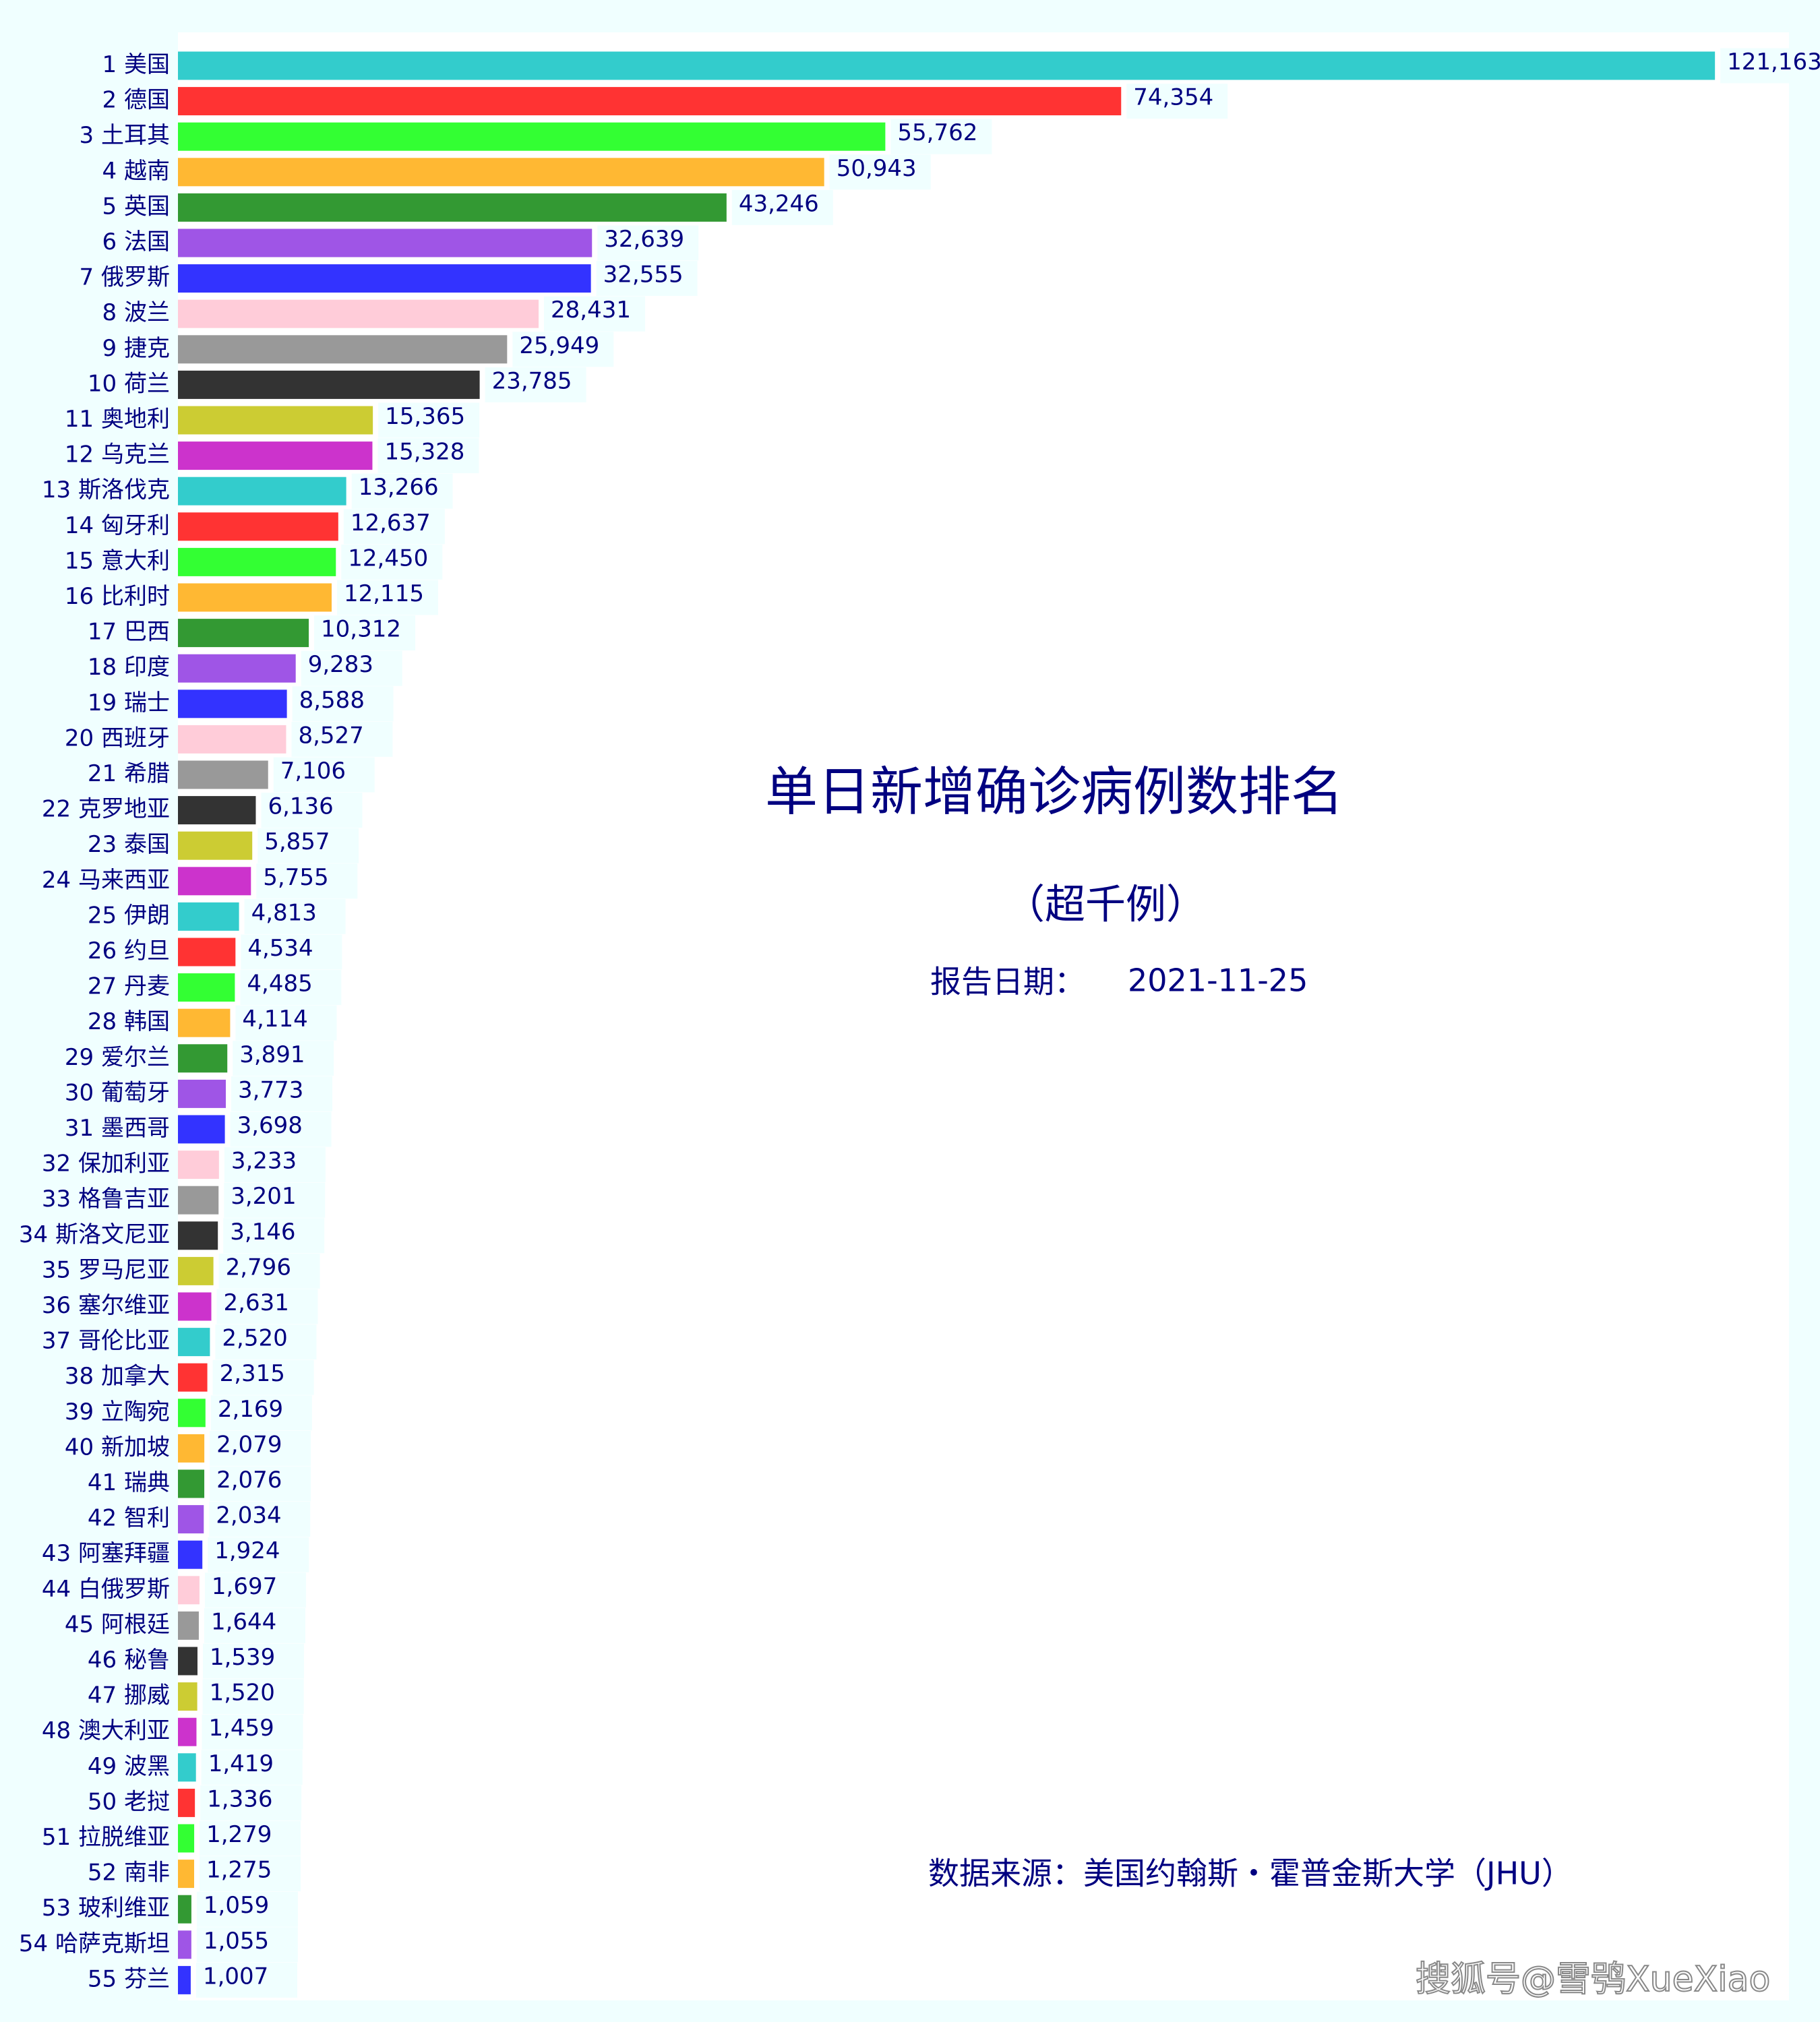 The image size is (1820, 2022). What do you see at coordinates (424, 452) in the screenshot?
I see `value-label: 15,328` at bounding box center [424, 452].